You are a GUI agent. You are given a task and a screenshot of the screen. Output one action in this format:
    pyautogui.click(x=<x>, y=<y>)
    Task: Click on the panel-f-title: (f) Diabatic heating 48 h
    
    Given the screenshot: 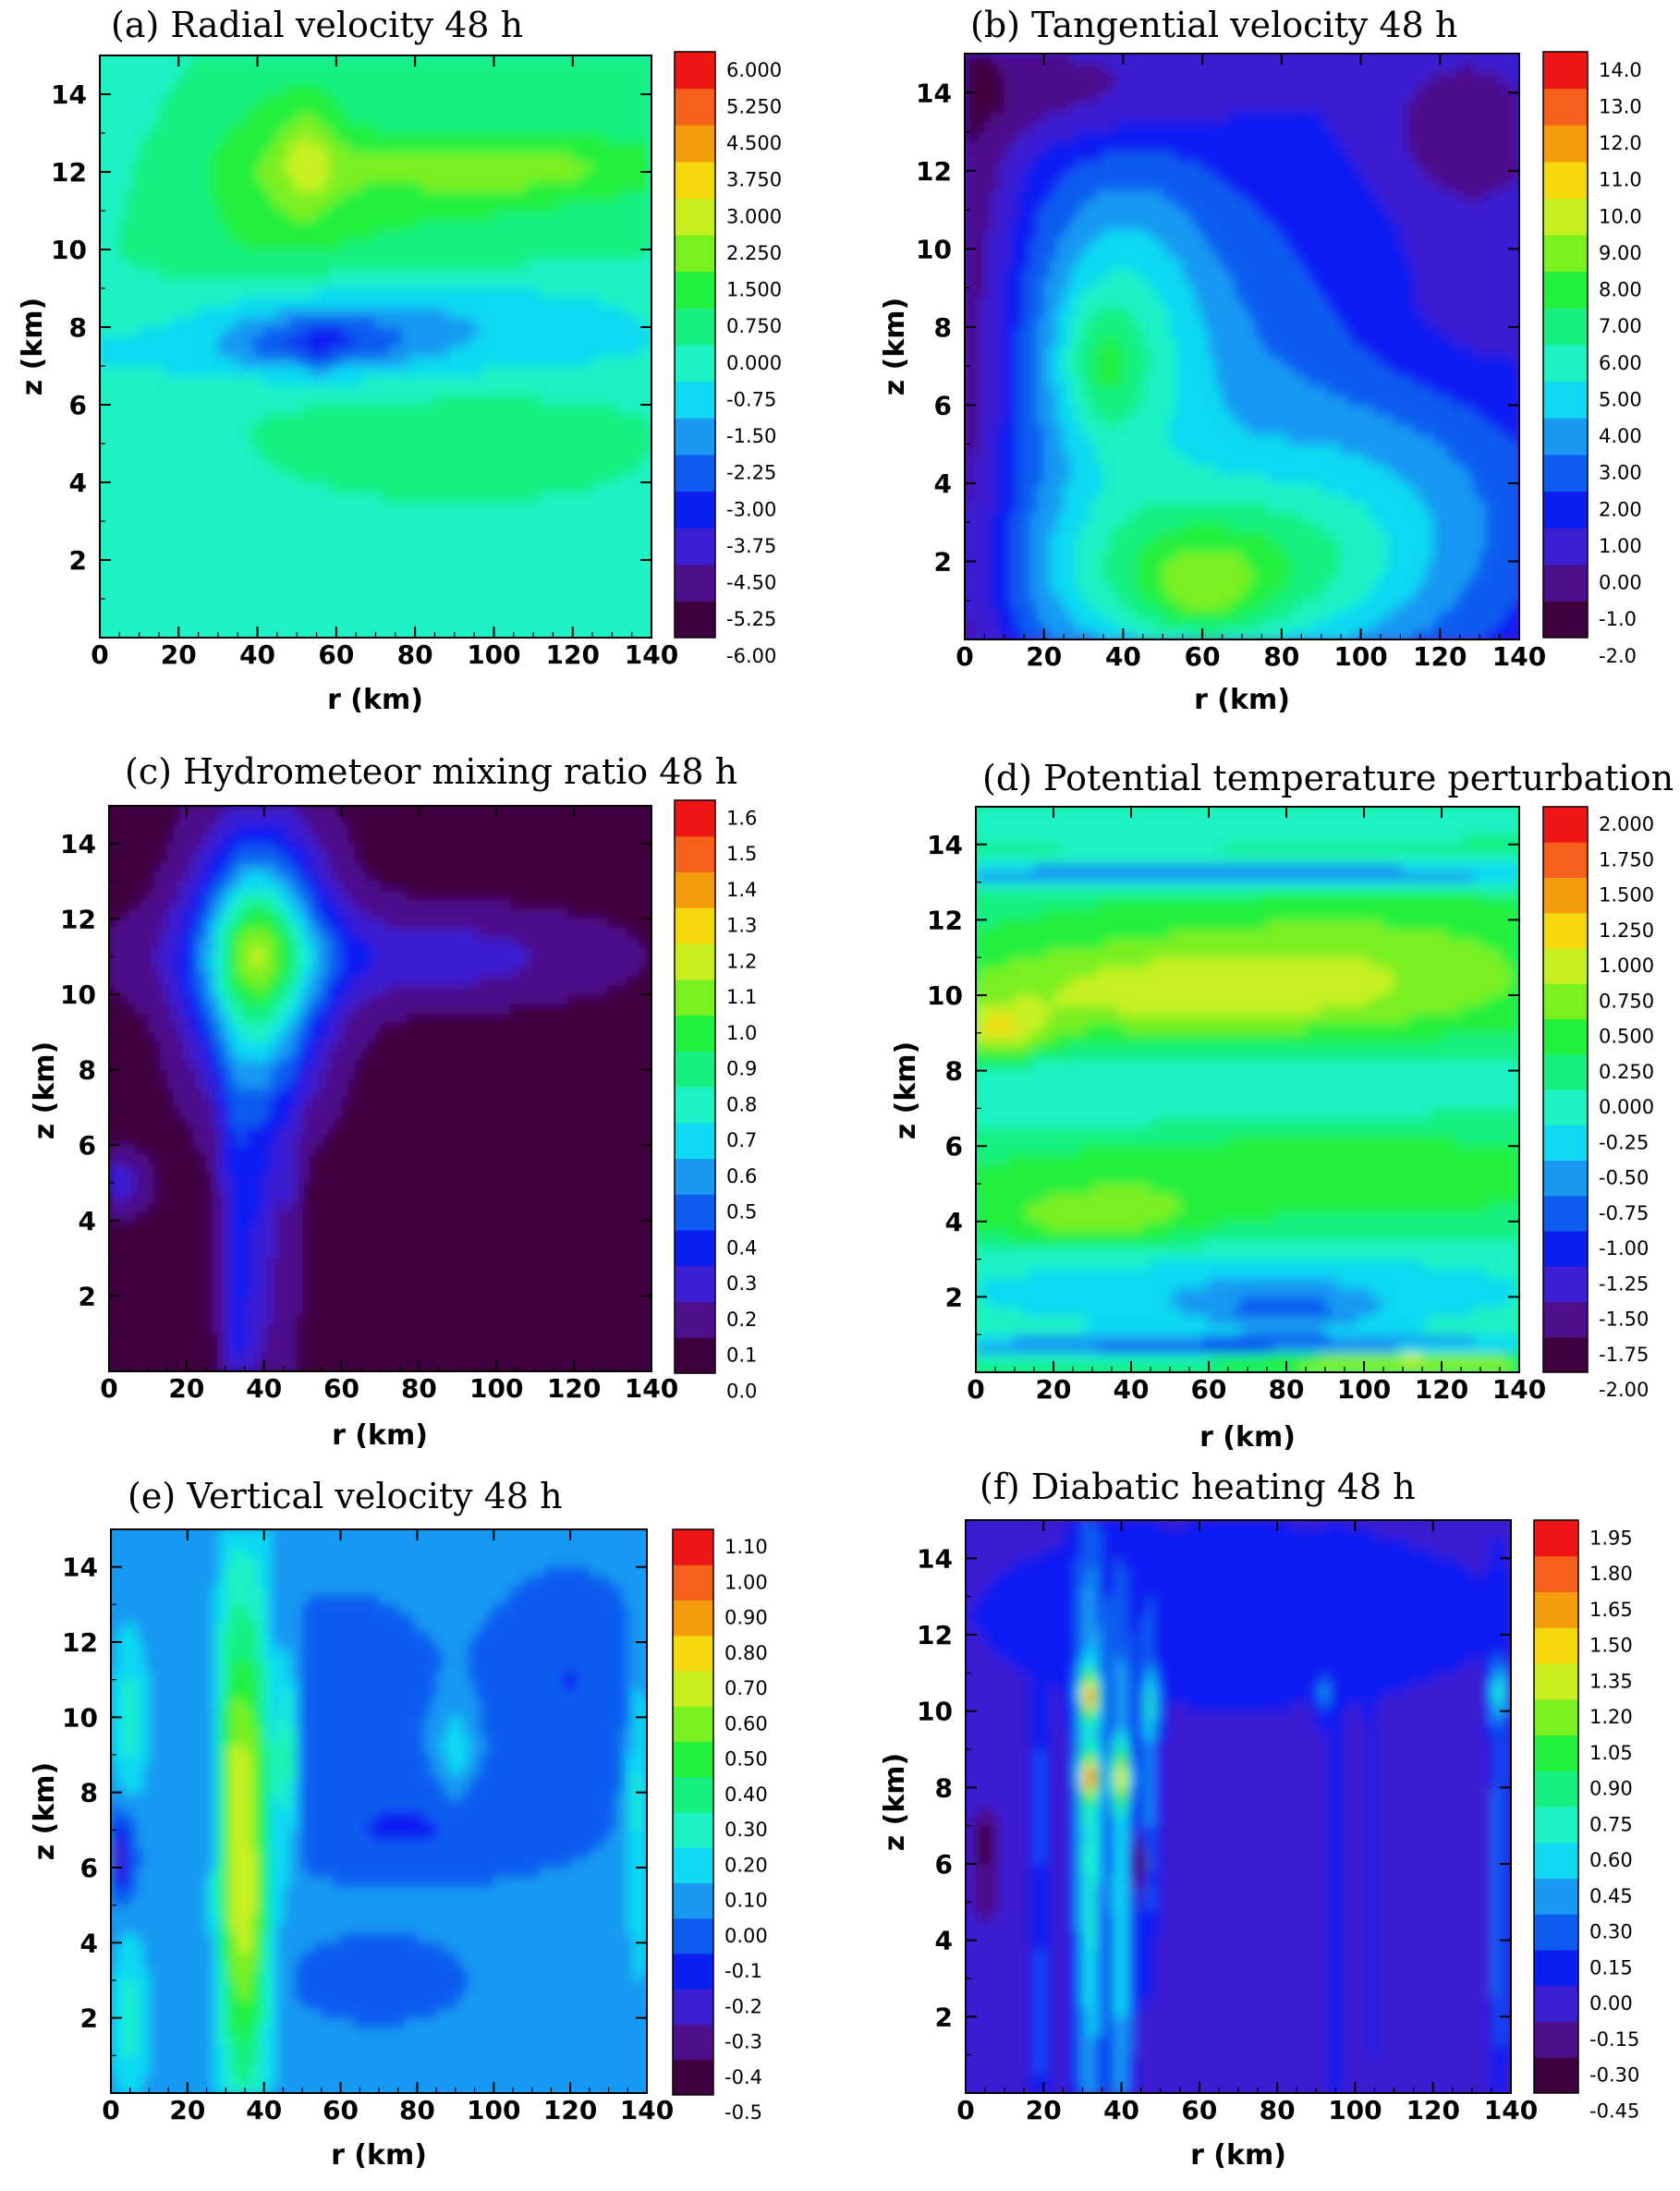 What is the action you would take?
    pyautogui.click(x=1198, y=1487)
    